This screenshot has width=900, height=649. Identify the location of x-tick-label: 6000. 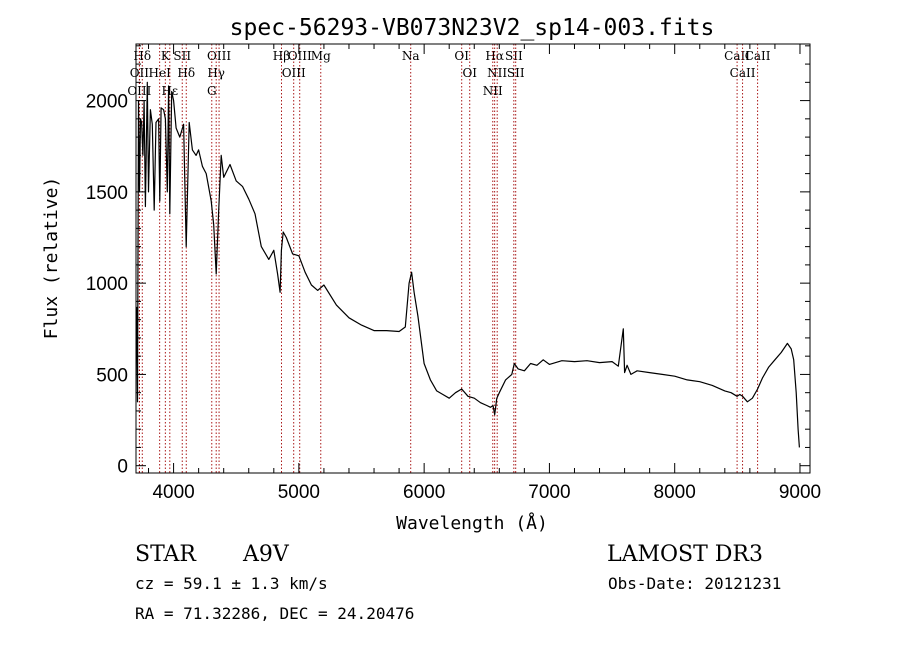
(424, 492).